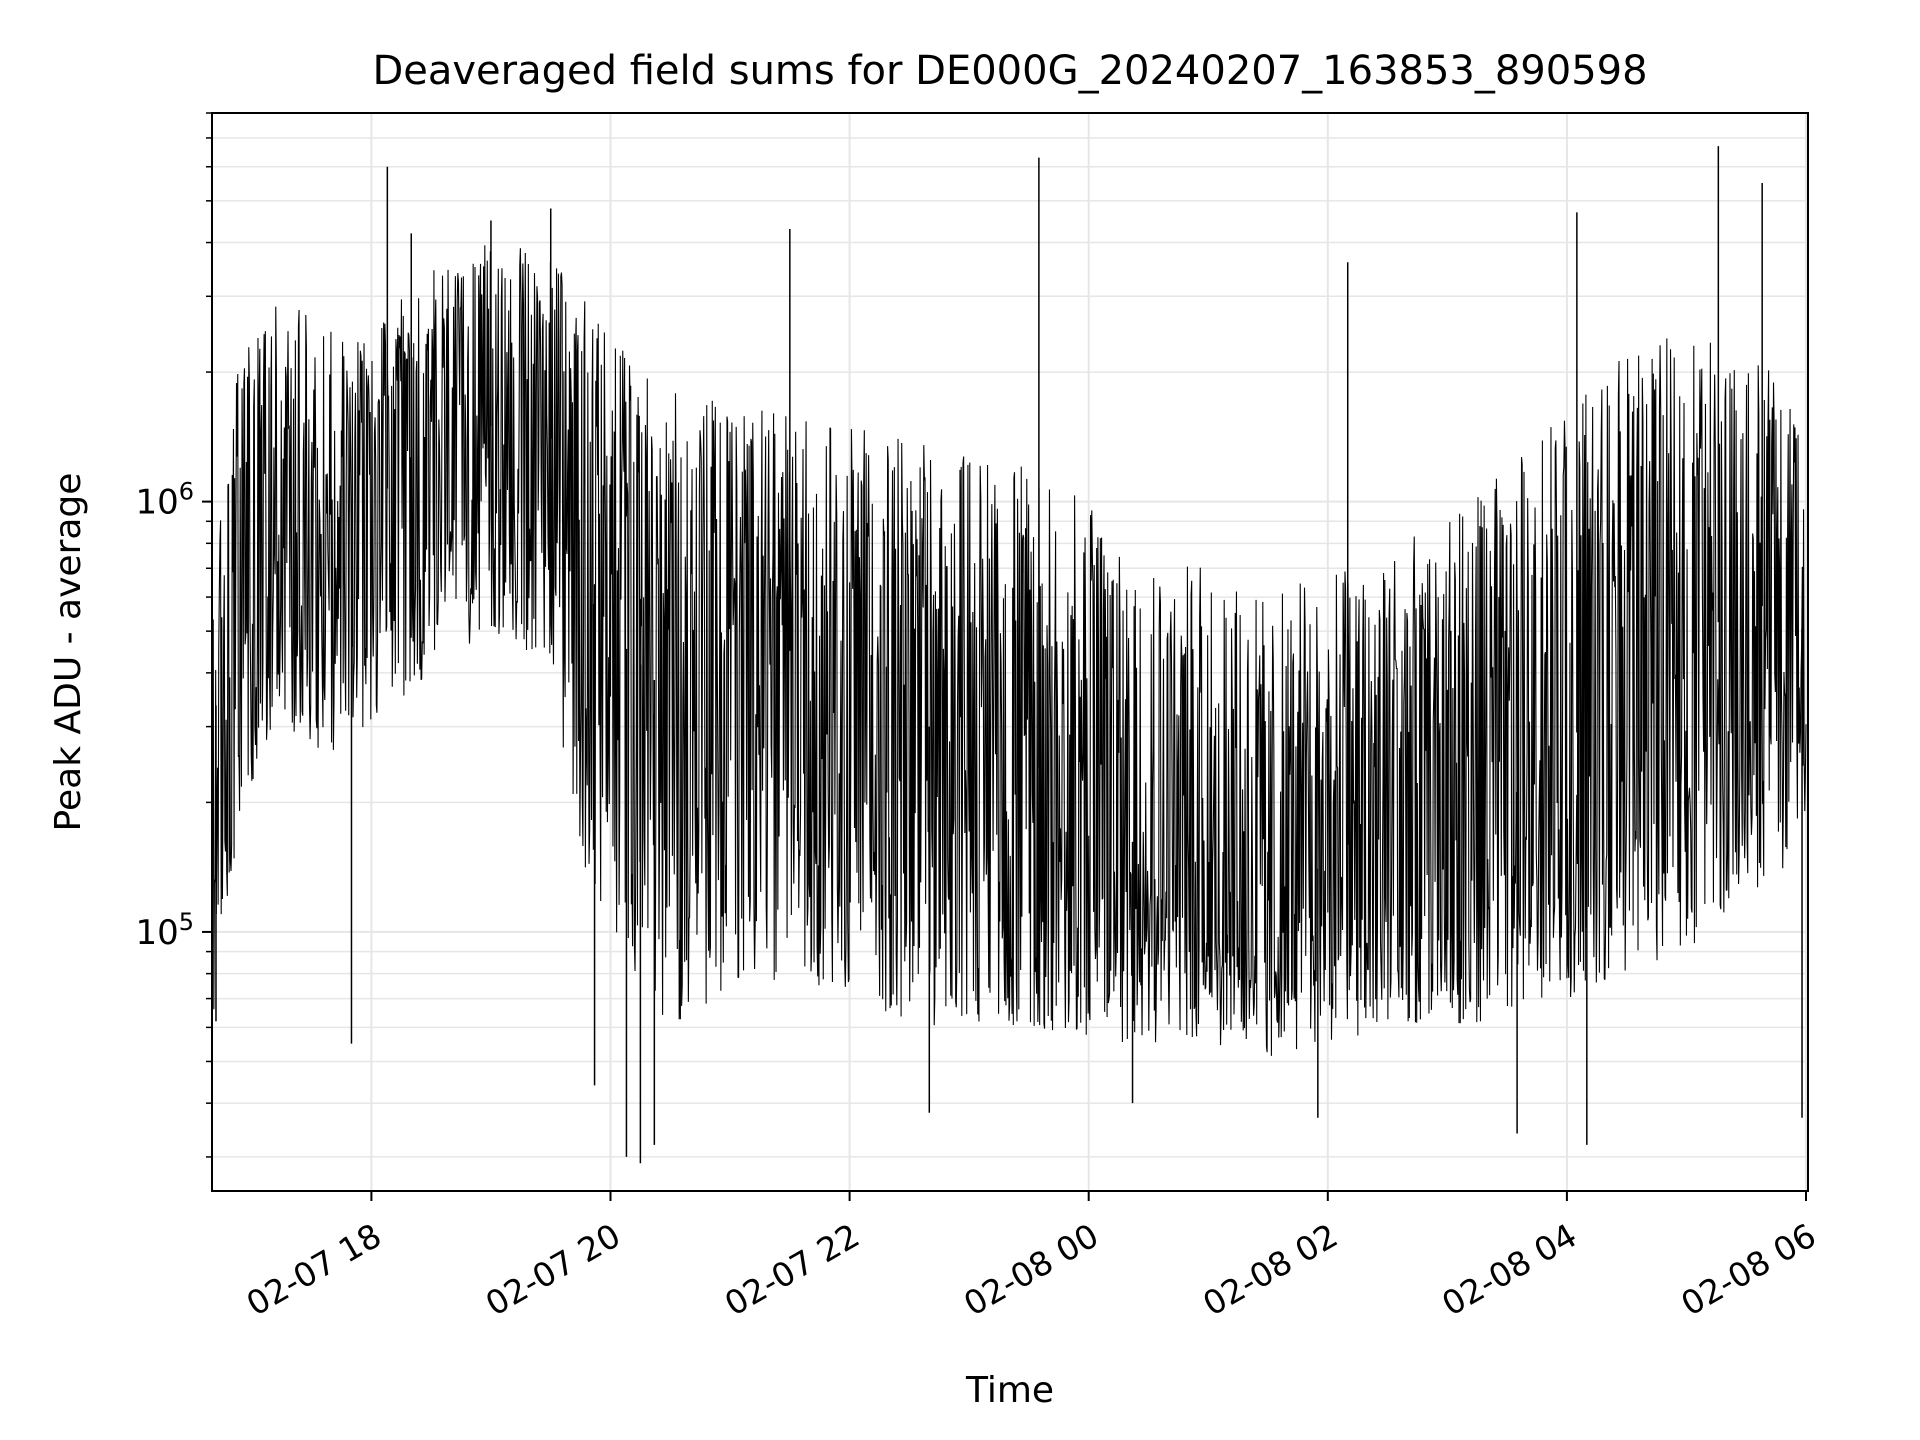 Image resolution: width=1920 pixels, height=1440 pixels. Describe the element at coordinates (164, 930) in the screenshot. I see `y-tick-label: 10⁵` at that location.